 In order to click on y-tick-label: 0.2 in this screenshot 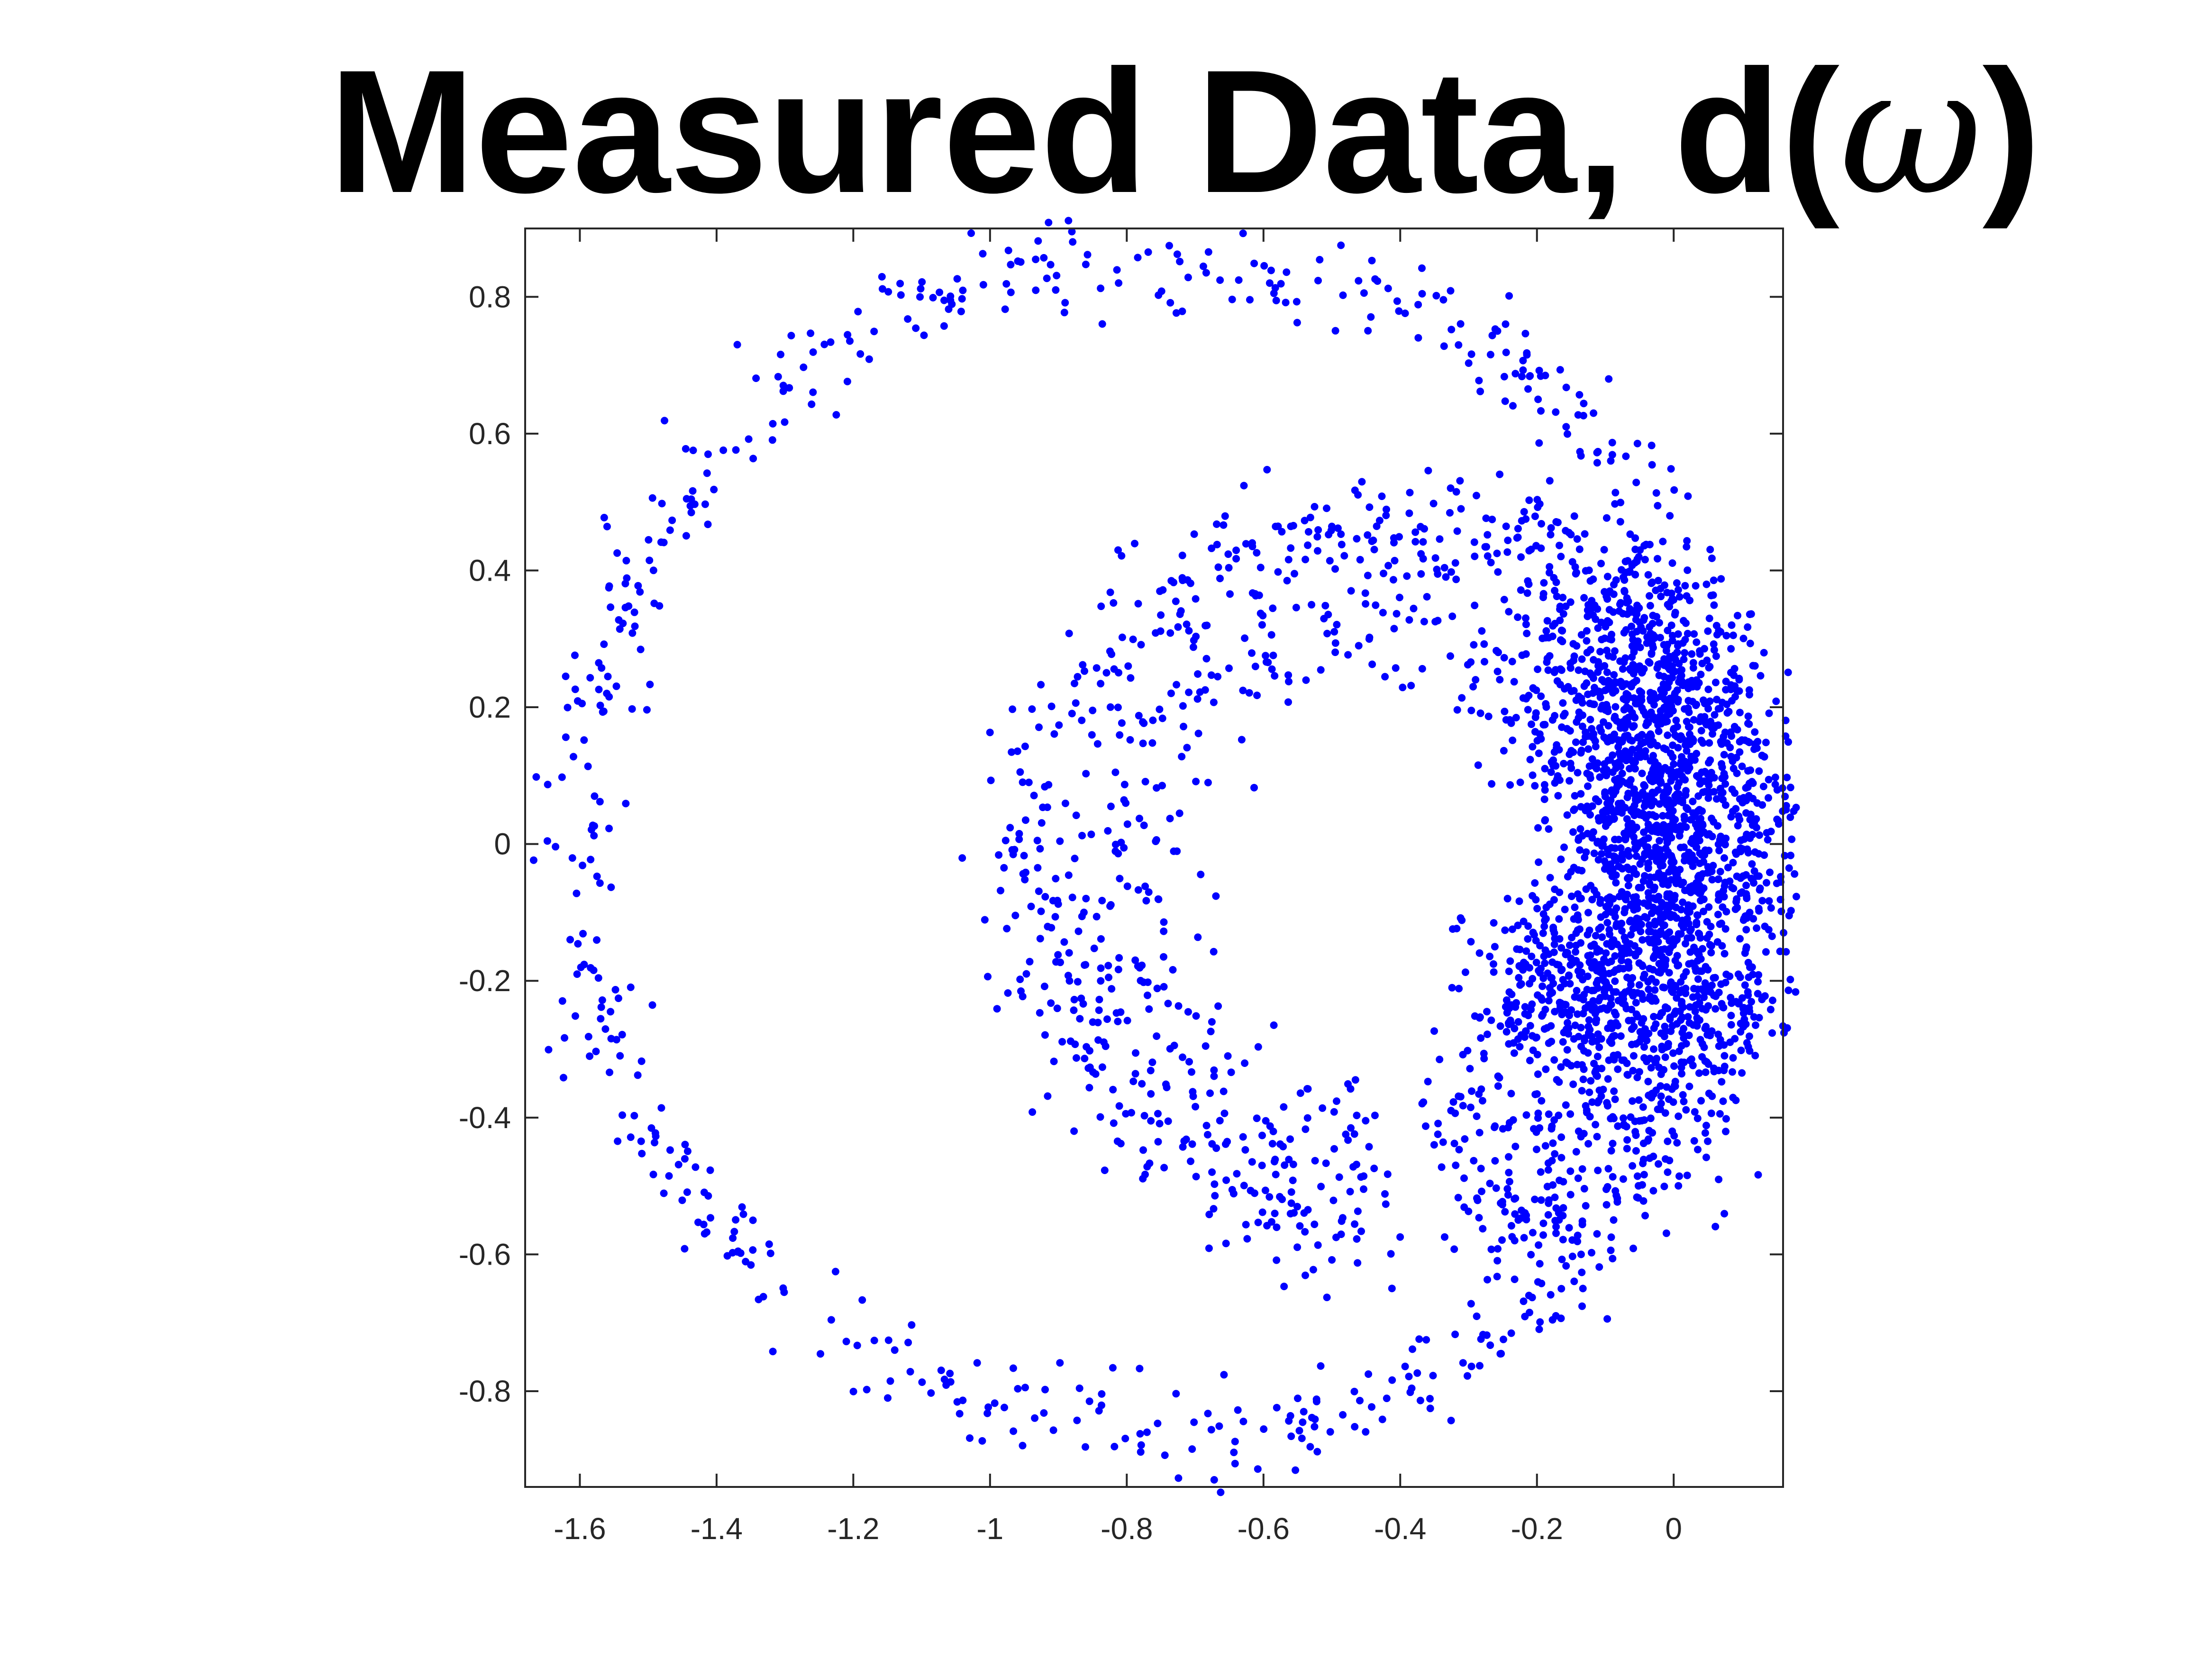, I will do `click(490, 707)`.